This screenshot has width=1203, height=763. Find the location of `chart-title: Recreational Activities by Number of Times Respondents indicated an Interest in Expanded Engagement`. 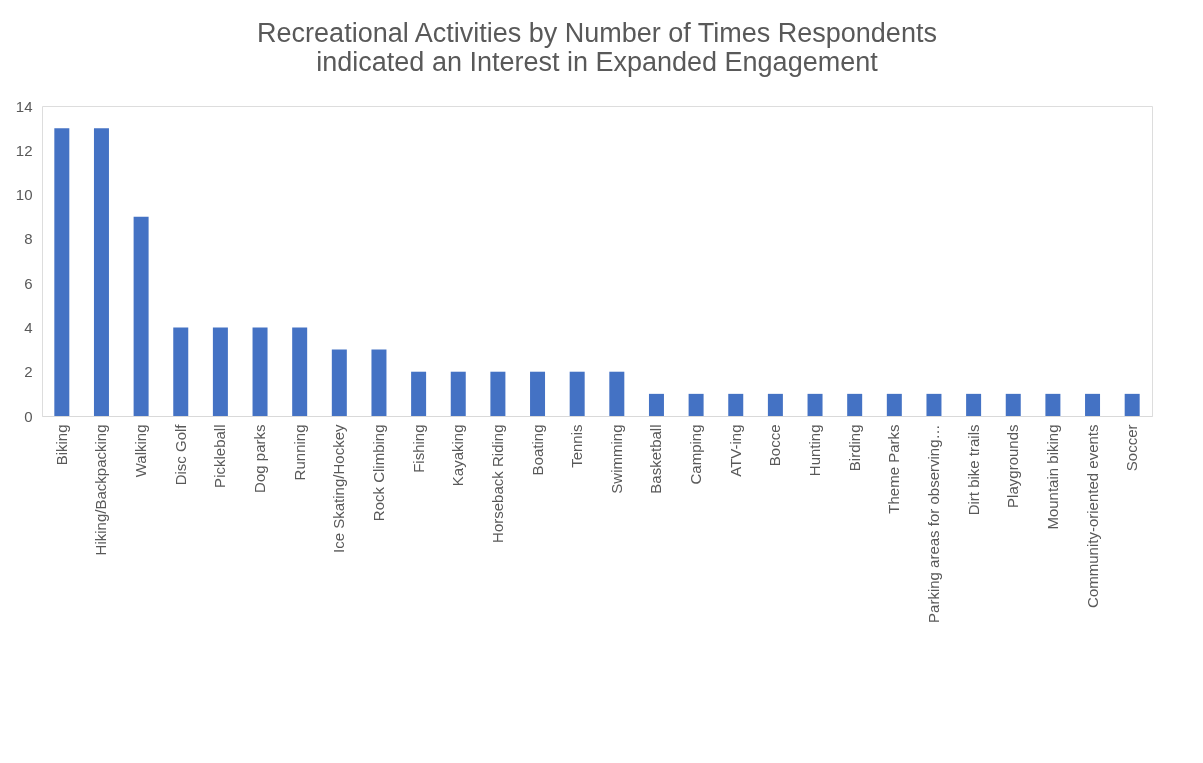

chart-title: Recreational Activities by Number of Times Respondents indicated an Interest in Expanded Engagement is located at coordinates (597, 47).